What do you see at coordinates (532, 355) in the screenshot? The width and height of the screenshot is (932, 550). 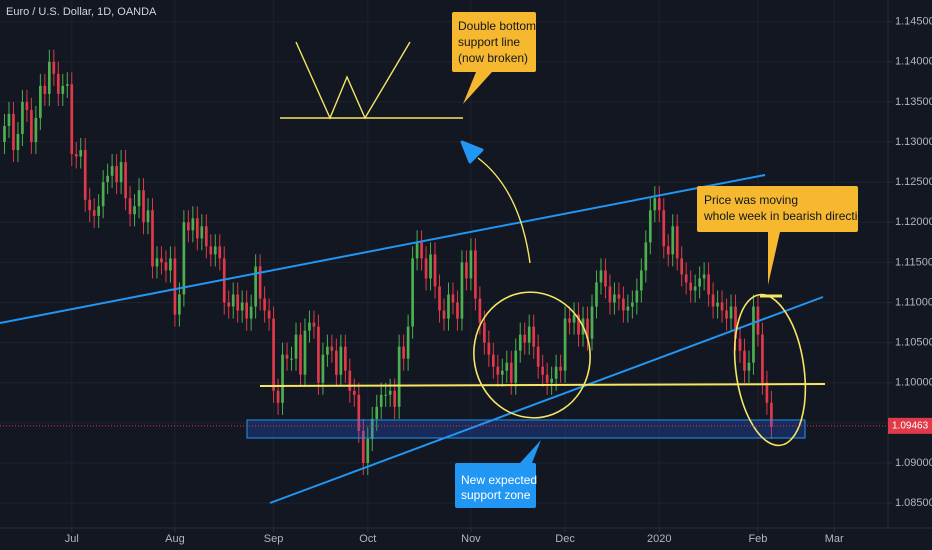 I see `highlight-circle` at bounding box center [532, 355].